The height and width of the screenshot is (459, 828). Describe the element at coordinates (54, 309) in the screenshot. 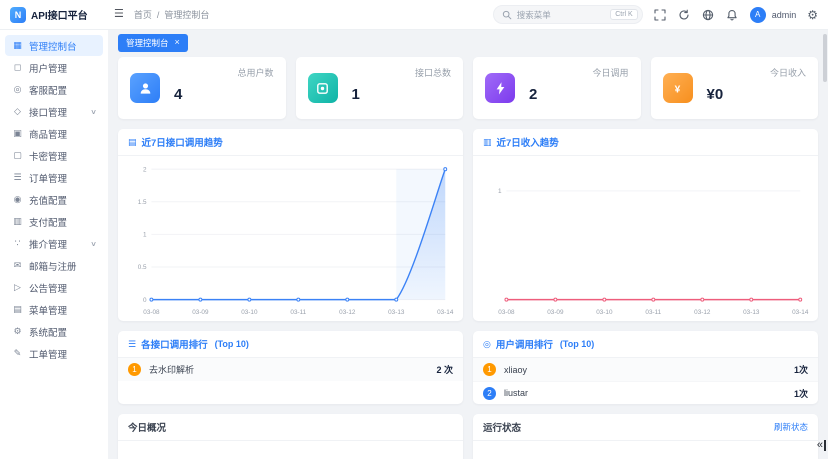

I see `sidebar-item-菜单管理: ▤ 菜单管理` at that location.